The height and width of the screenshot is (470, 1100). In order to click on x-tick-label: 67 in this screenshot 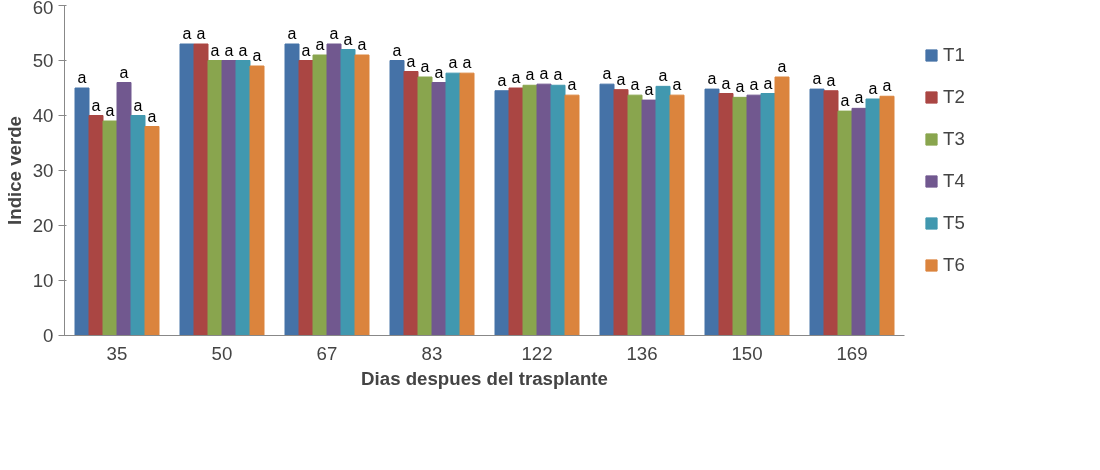, I will do `click(327, 353)`.